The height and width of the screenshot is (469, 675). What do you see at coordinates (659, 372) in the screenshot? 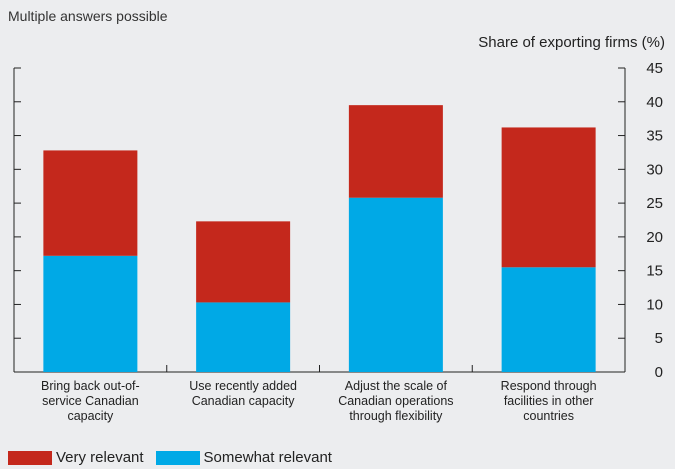
I see `y-tick-label: 0` at bounding box center [659, 372].